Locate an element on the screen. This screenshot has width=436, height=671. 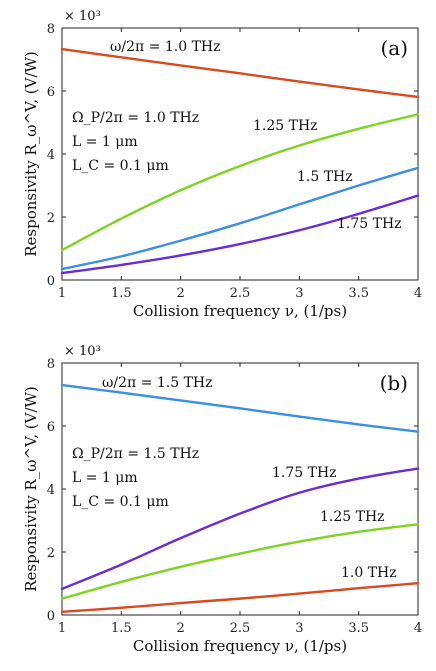
series-label-0: ω/2π = 1.0 THz is located at coordinates (165, 47).